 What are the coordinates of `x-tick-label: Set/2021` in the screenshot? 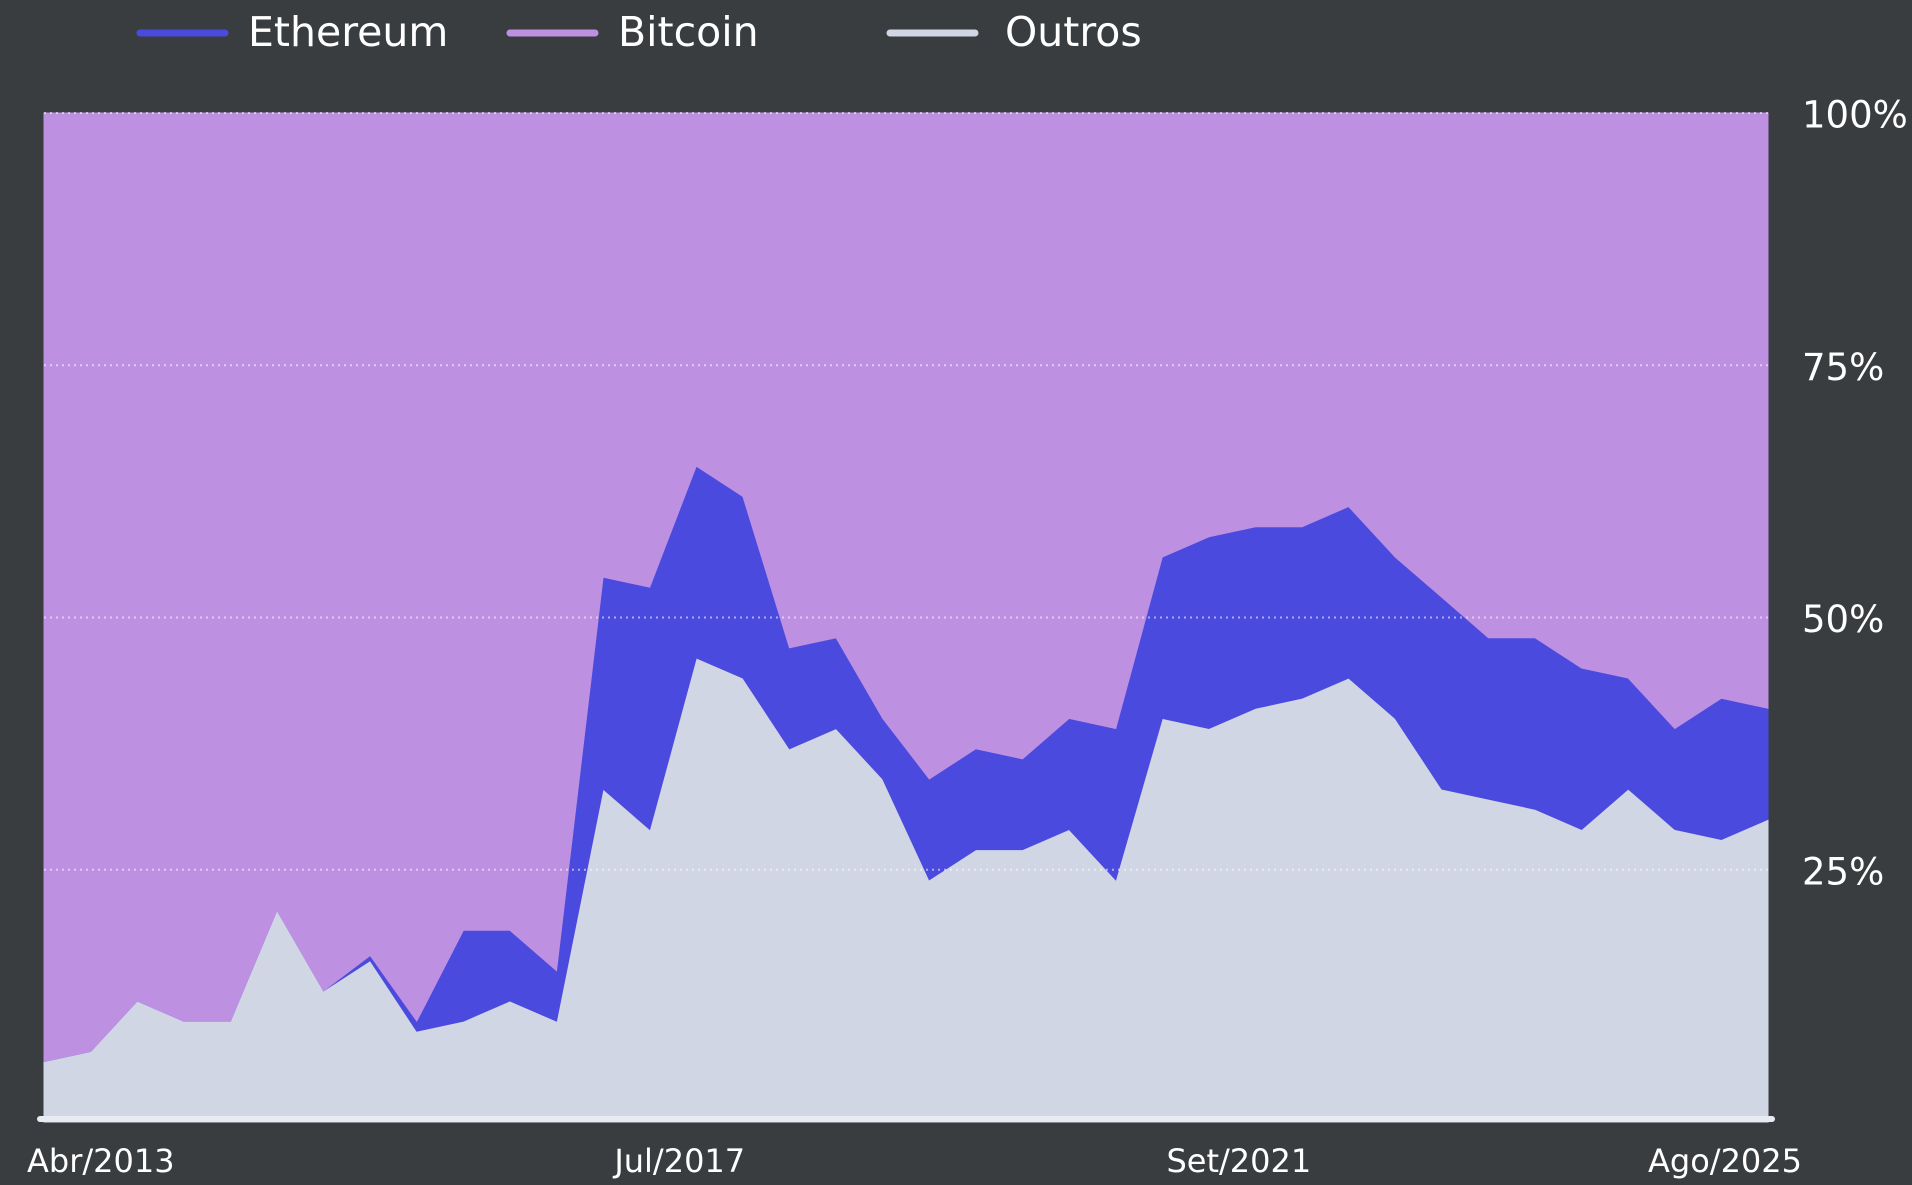 It's located at (1238, 1161).